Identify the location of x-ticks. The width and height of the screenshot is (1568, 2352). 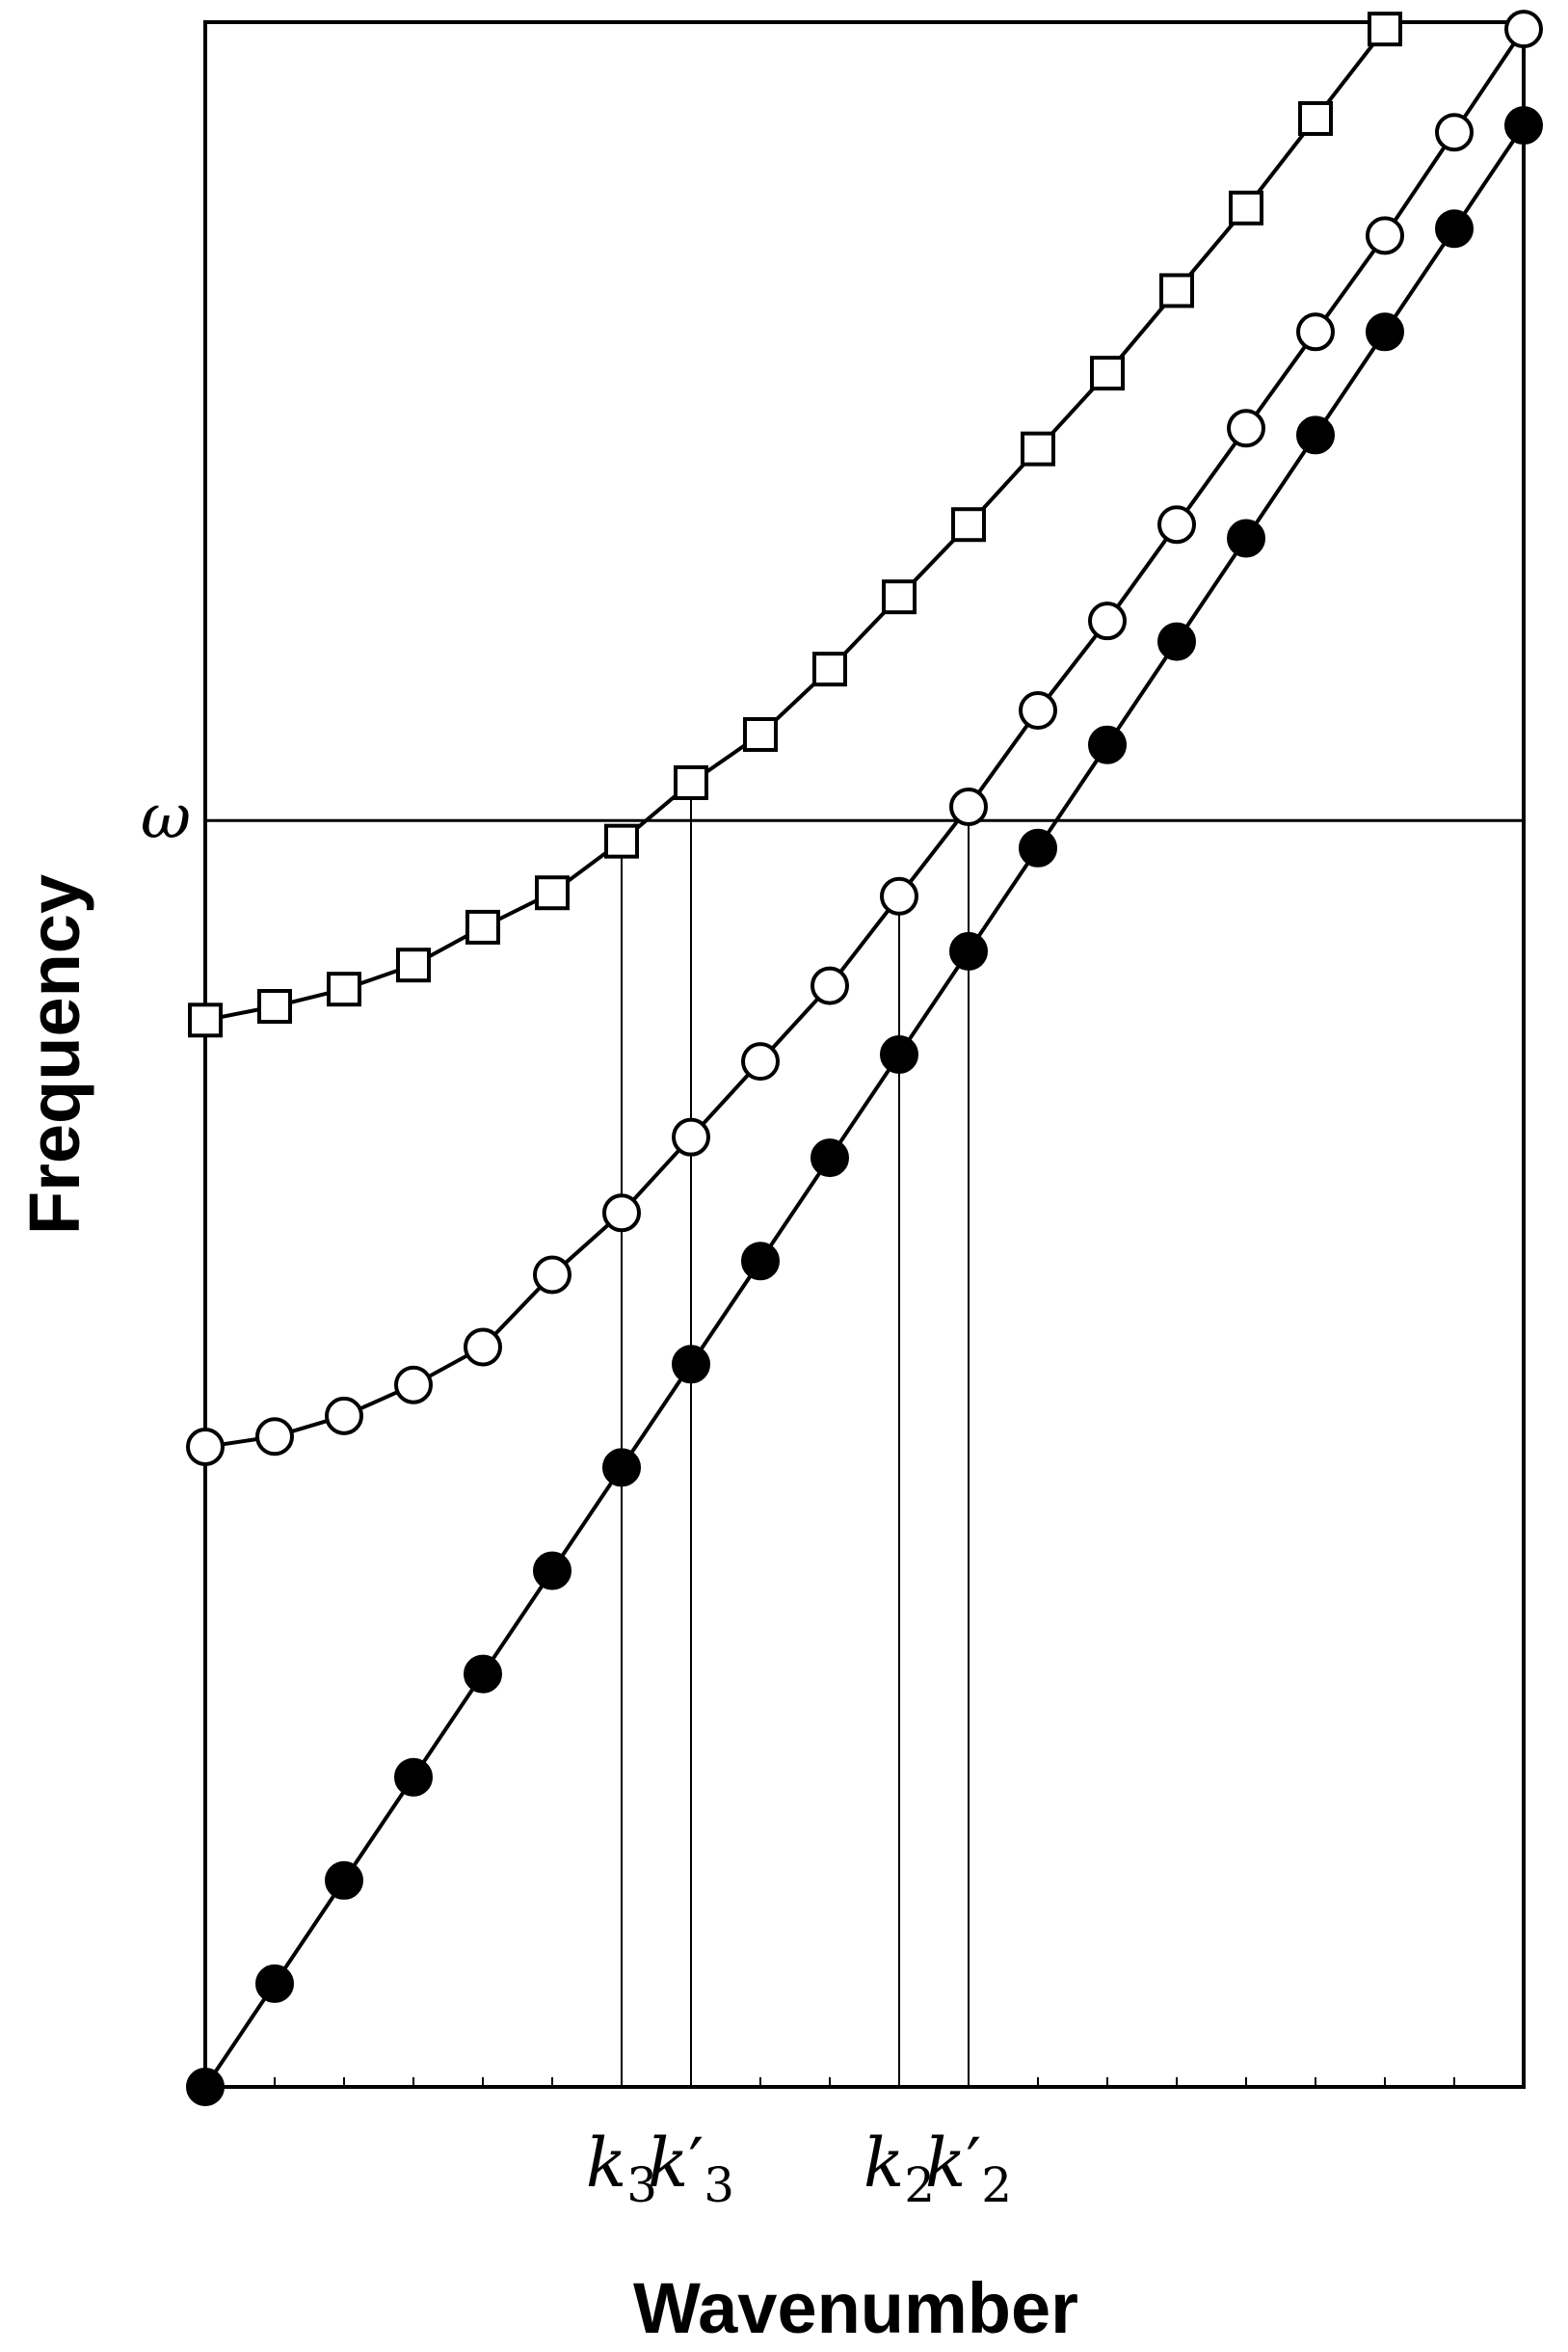
(865, 2082).